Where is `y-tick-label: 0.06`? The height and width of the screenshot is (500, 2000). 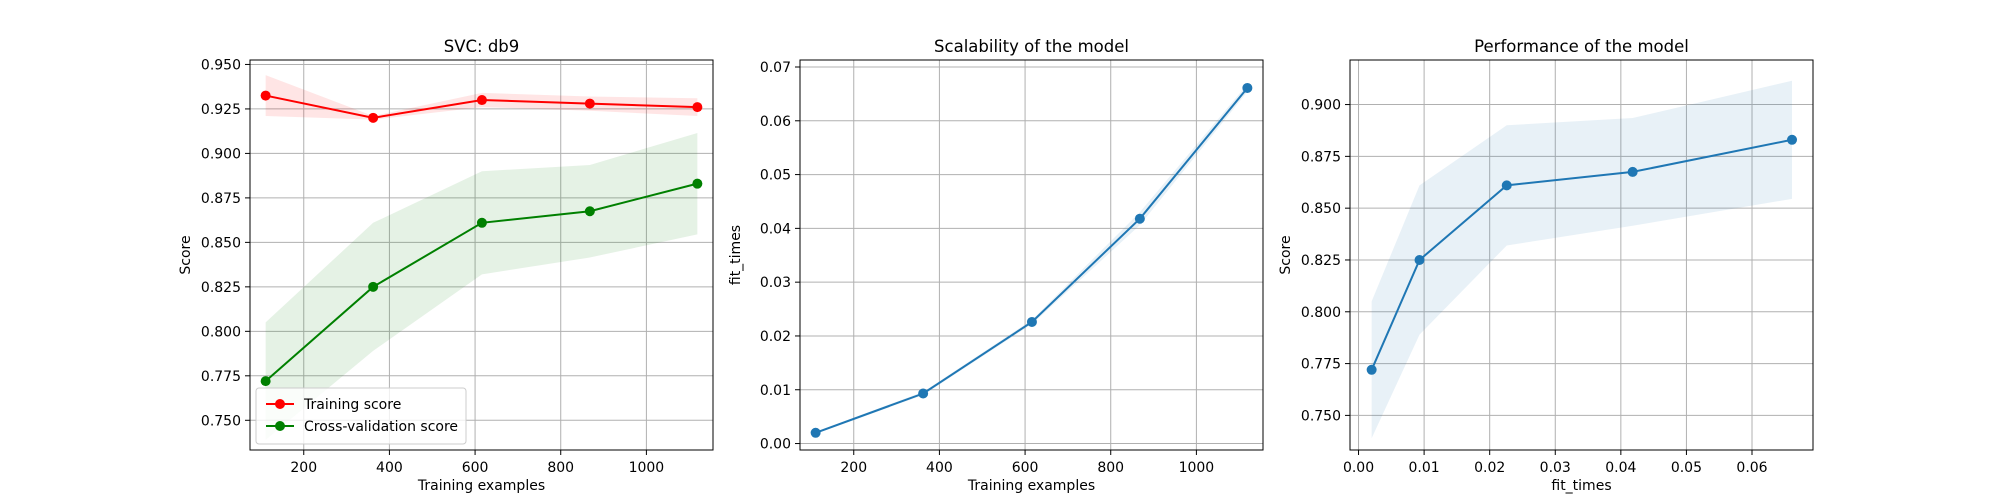
y-tick-label: 0.06 is located at coordinates (775, 122).